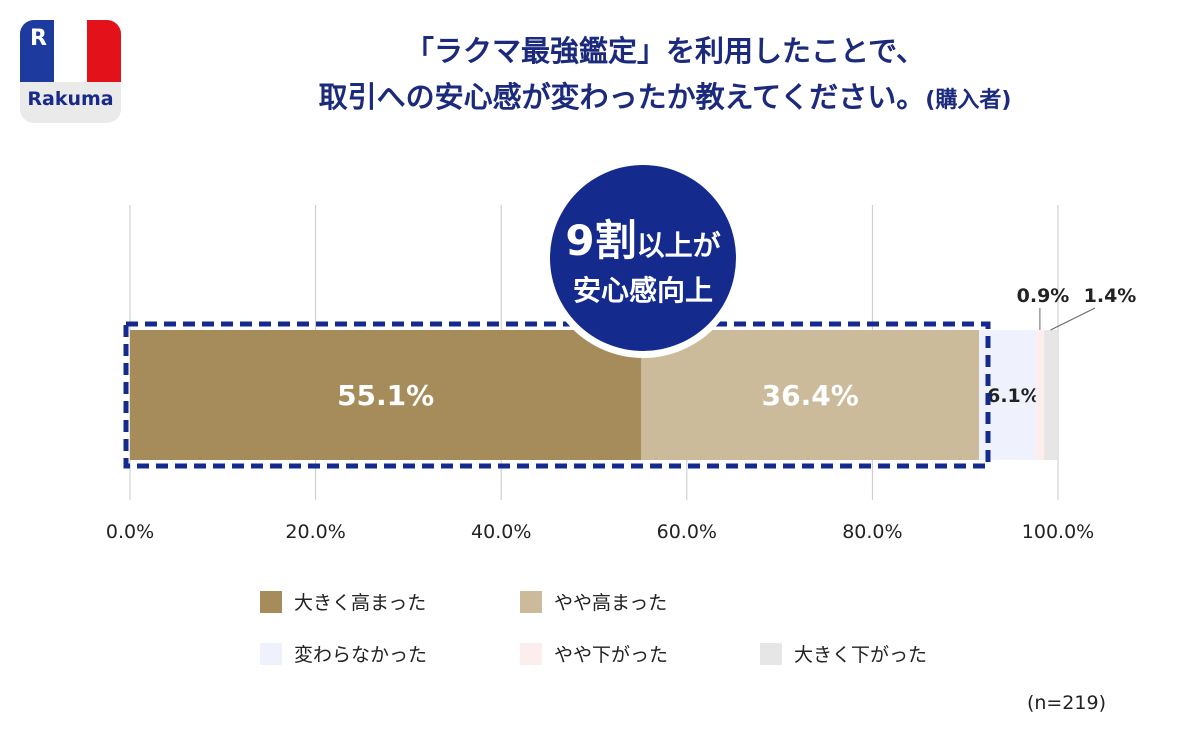 This screenshot has width=1200, height=750. Describe the element at coordinates (130, 532) in the screenshot. I see `x-tick-label: 0.0%` at that location.